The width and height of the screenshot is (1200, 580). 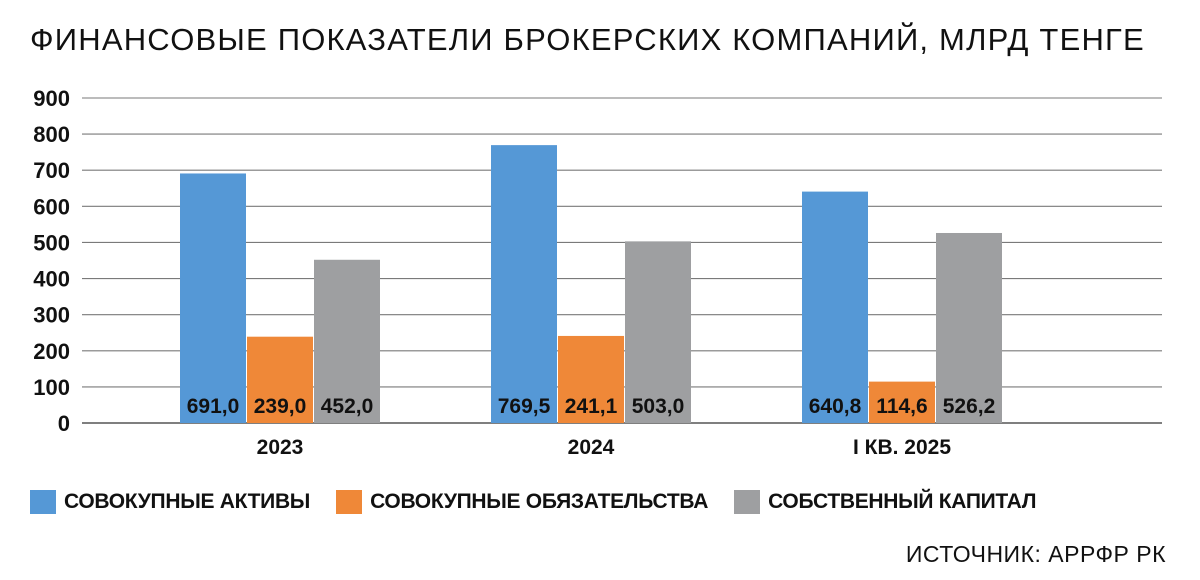 I want to click on x-category-label: 2023, so click(x=280, y=447).